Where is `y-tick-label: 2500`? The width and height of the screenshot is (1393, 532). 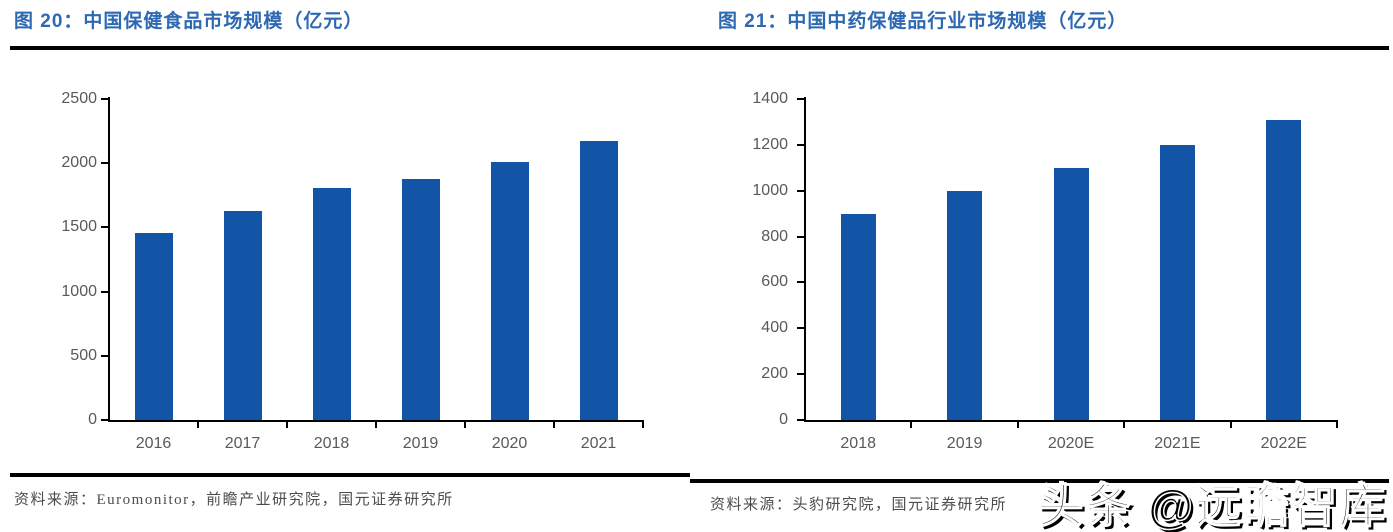
y-tick-label: 2500 is located at coordinates (79, 98).